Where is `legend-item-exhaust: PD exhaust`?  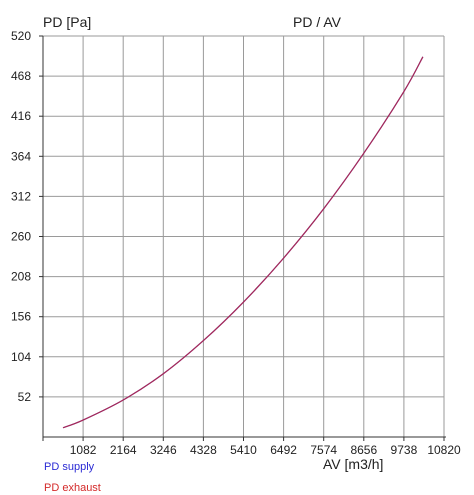 legend-item-exhaust: PD exhaust is located at coordinates (72, 488).